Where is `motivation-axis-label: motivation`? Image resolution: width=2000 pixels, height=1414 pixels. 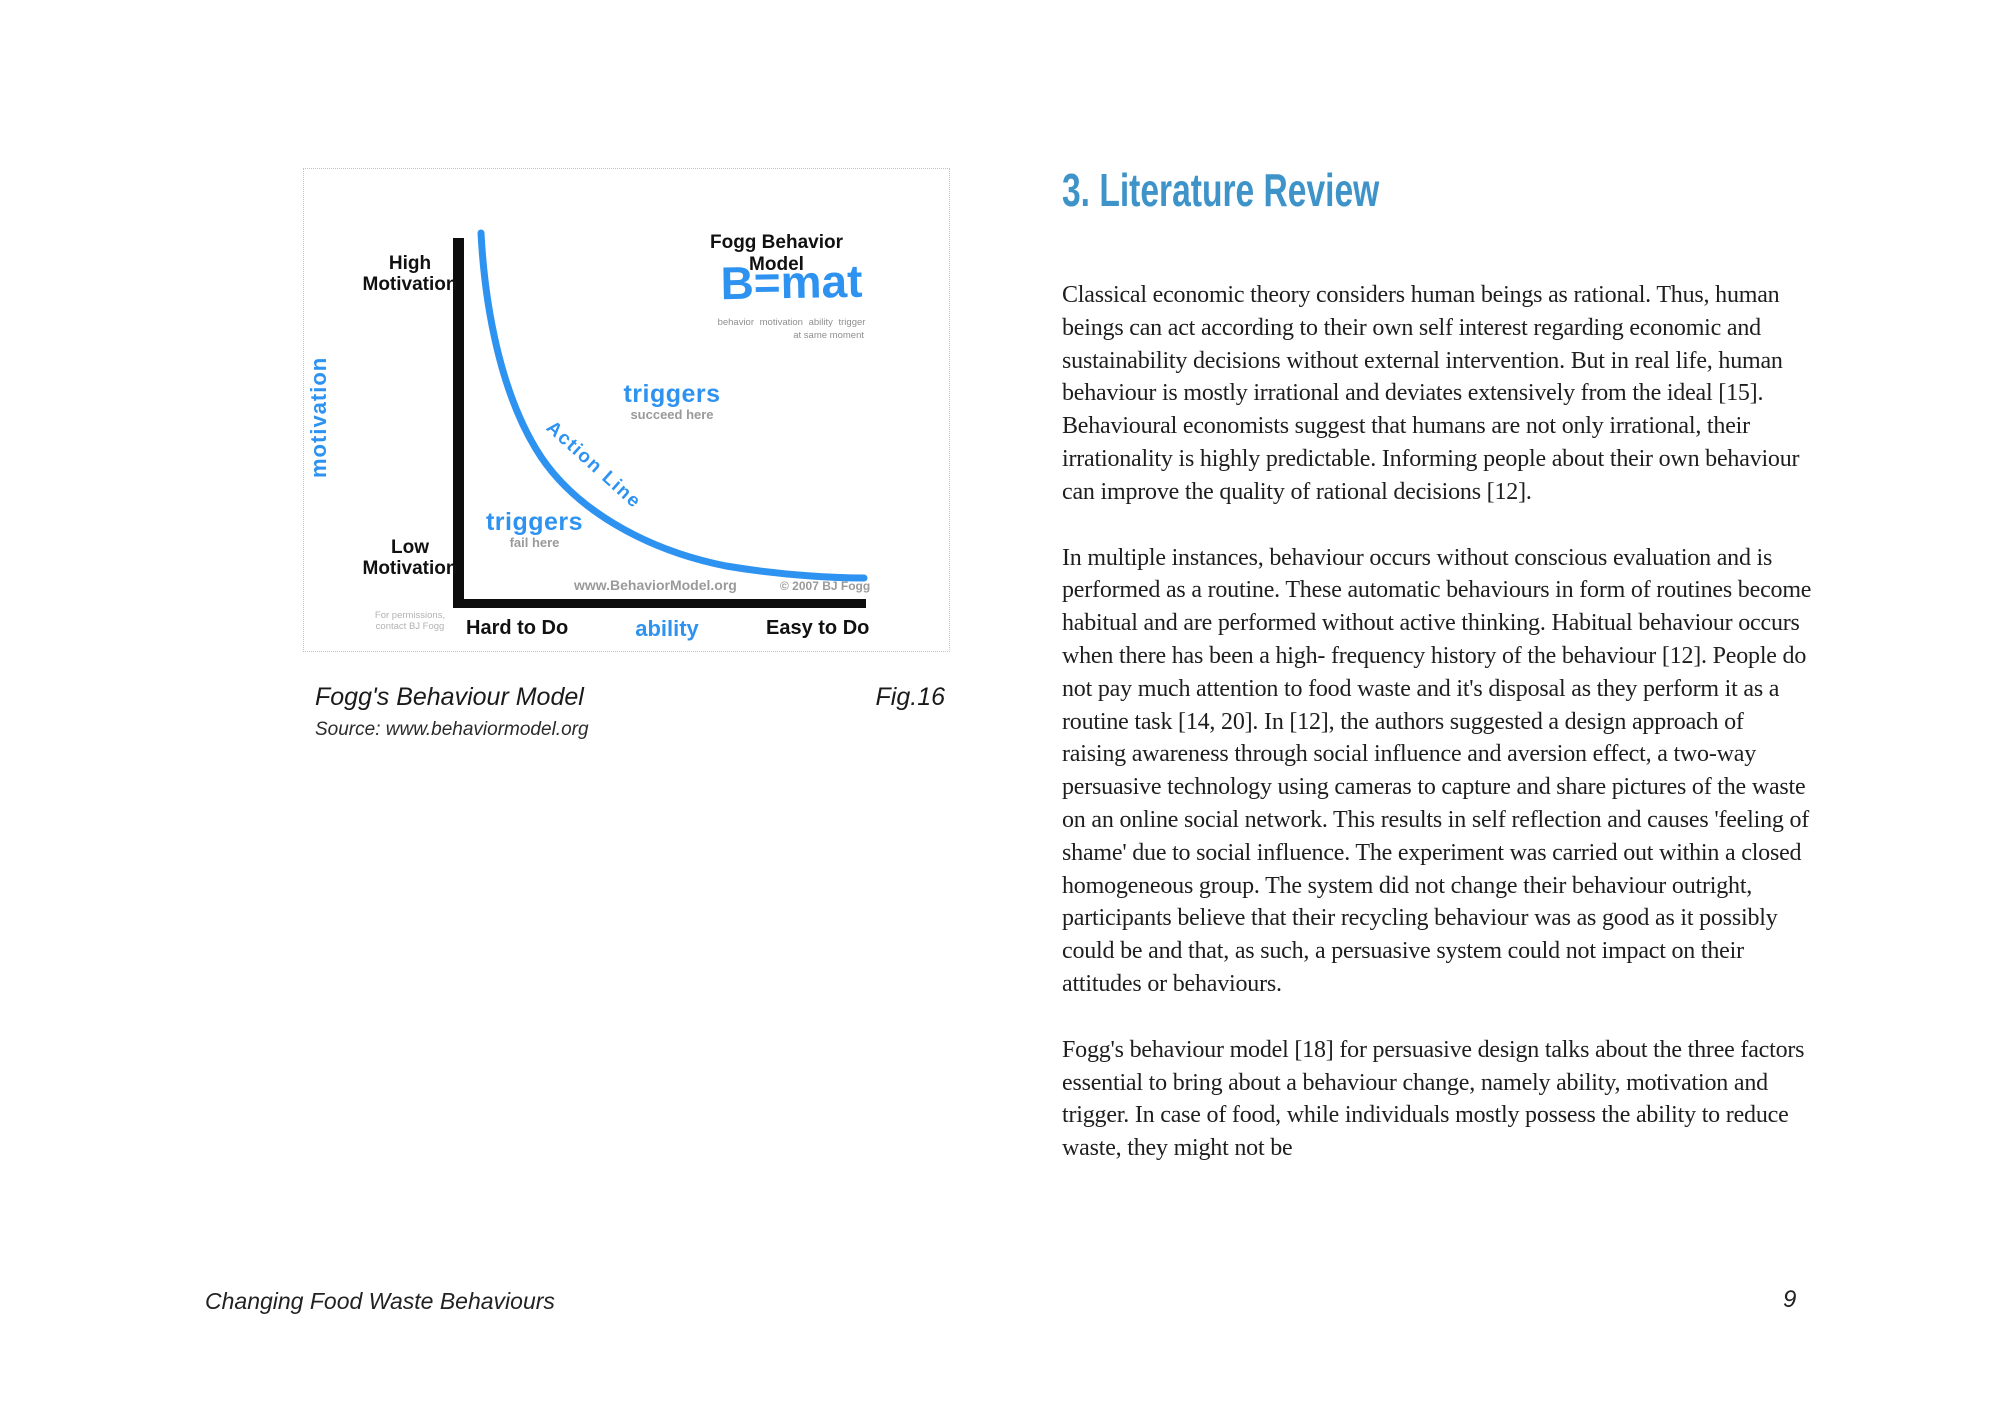 motivation-axis-label: motivation is located at coordinates (318, 417).